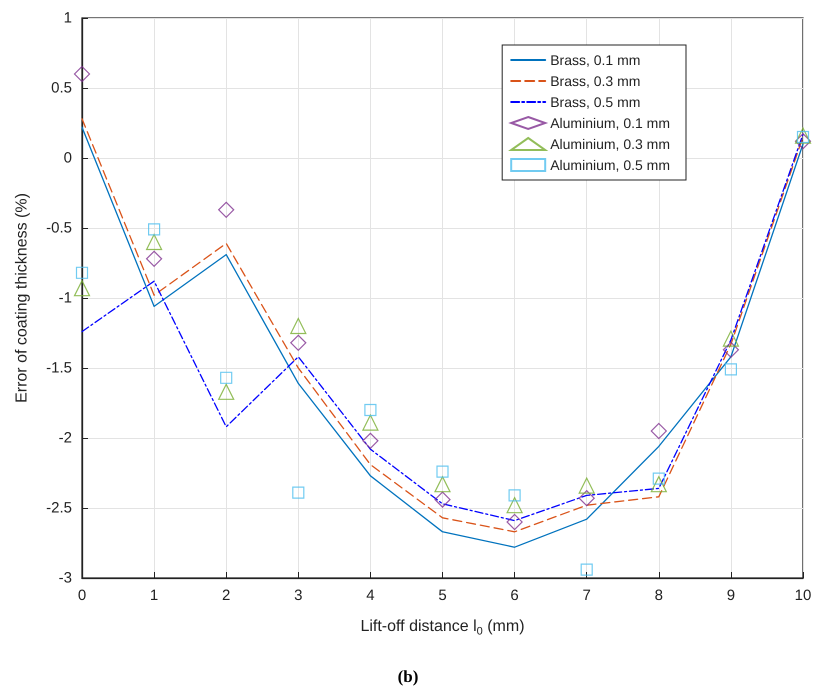  I want to click on y-tick-label: -2.5, so click(59, 508).